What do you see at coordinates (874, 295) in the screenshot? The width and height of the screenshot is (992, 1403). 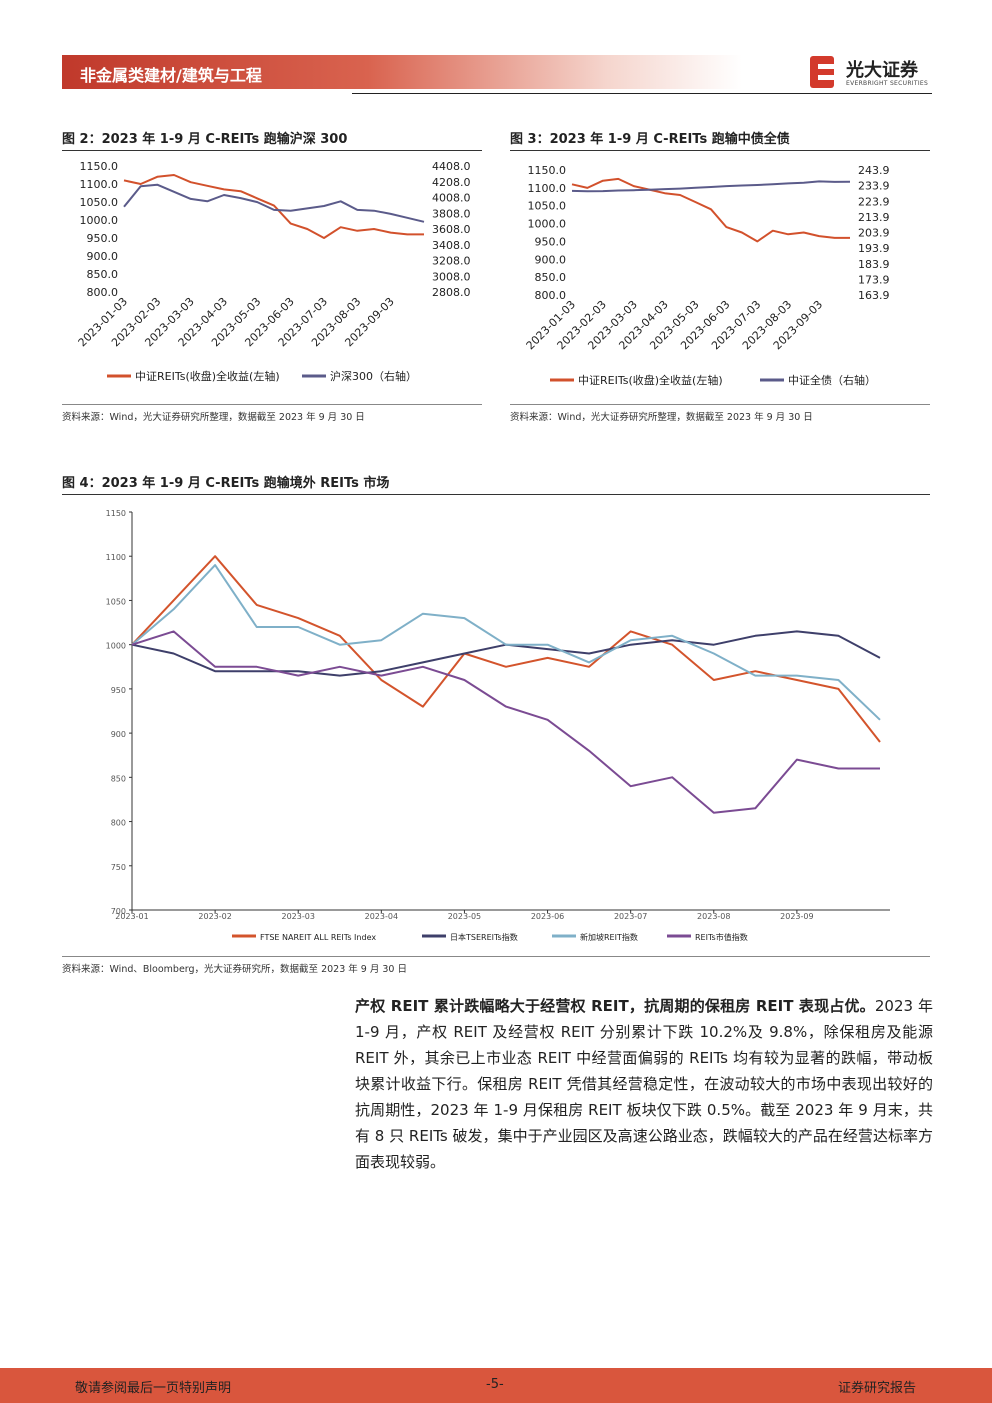 I see `y2-tick-label: 163.9` at bounding box center [874, 295].